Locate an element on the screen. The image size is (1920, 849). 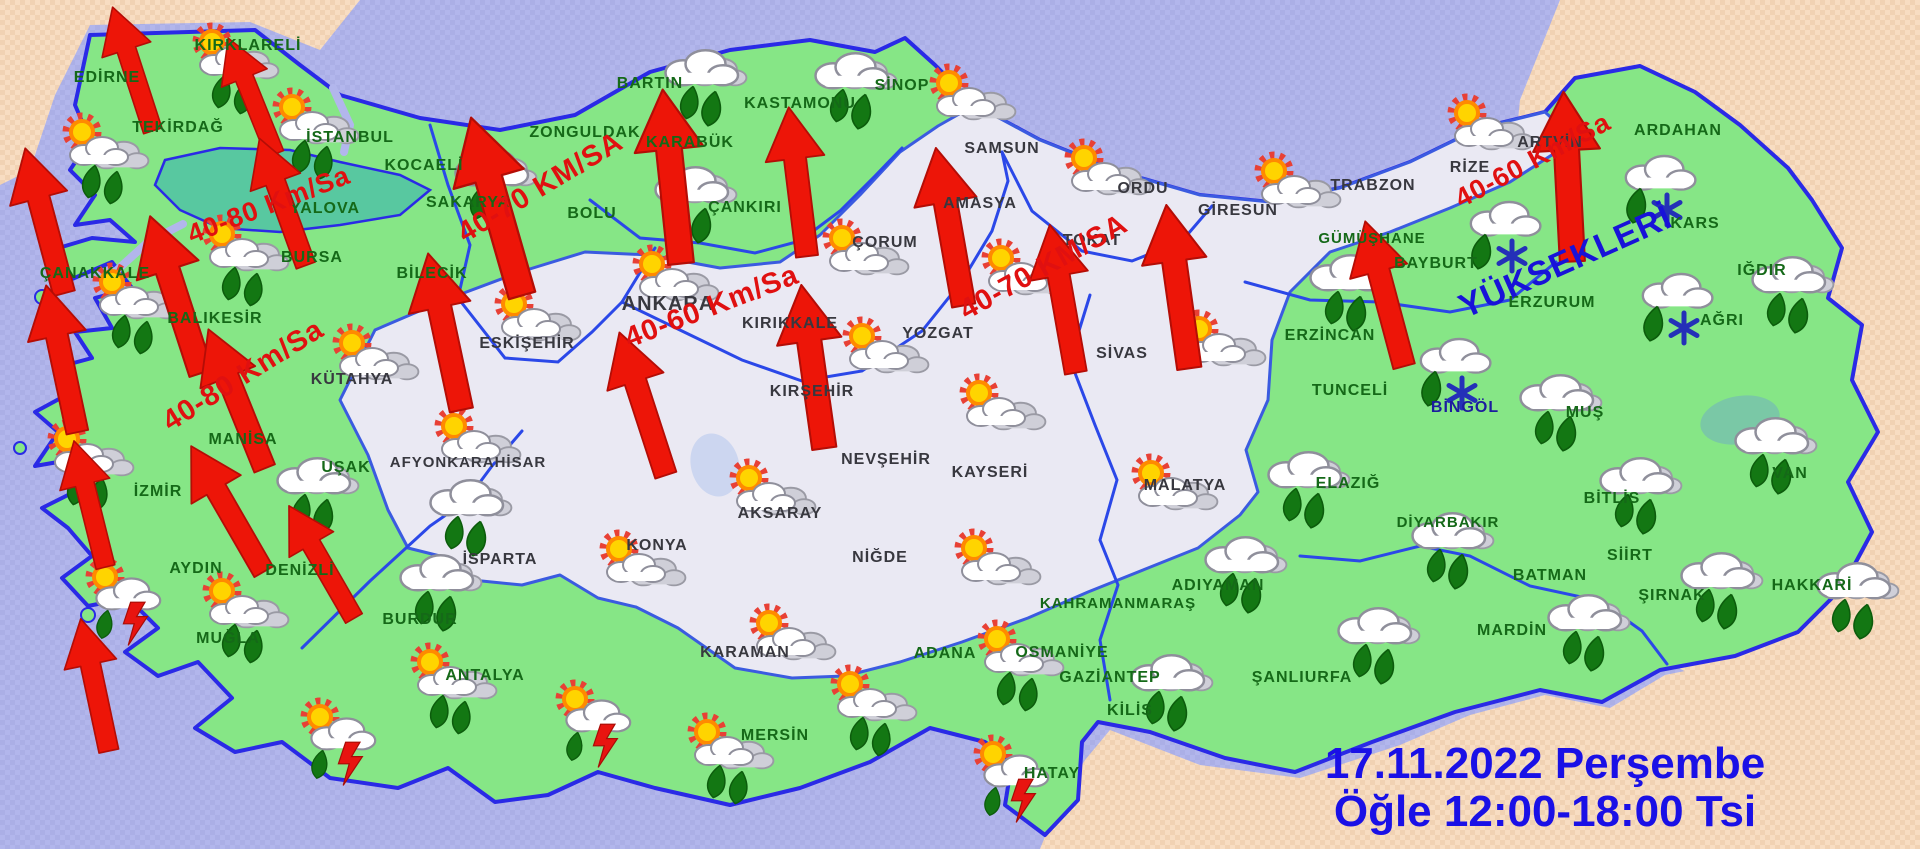
city-label-tokat: TOKAT is located at coordinates (1092, 240).